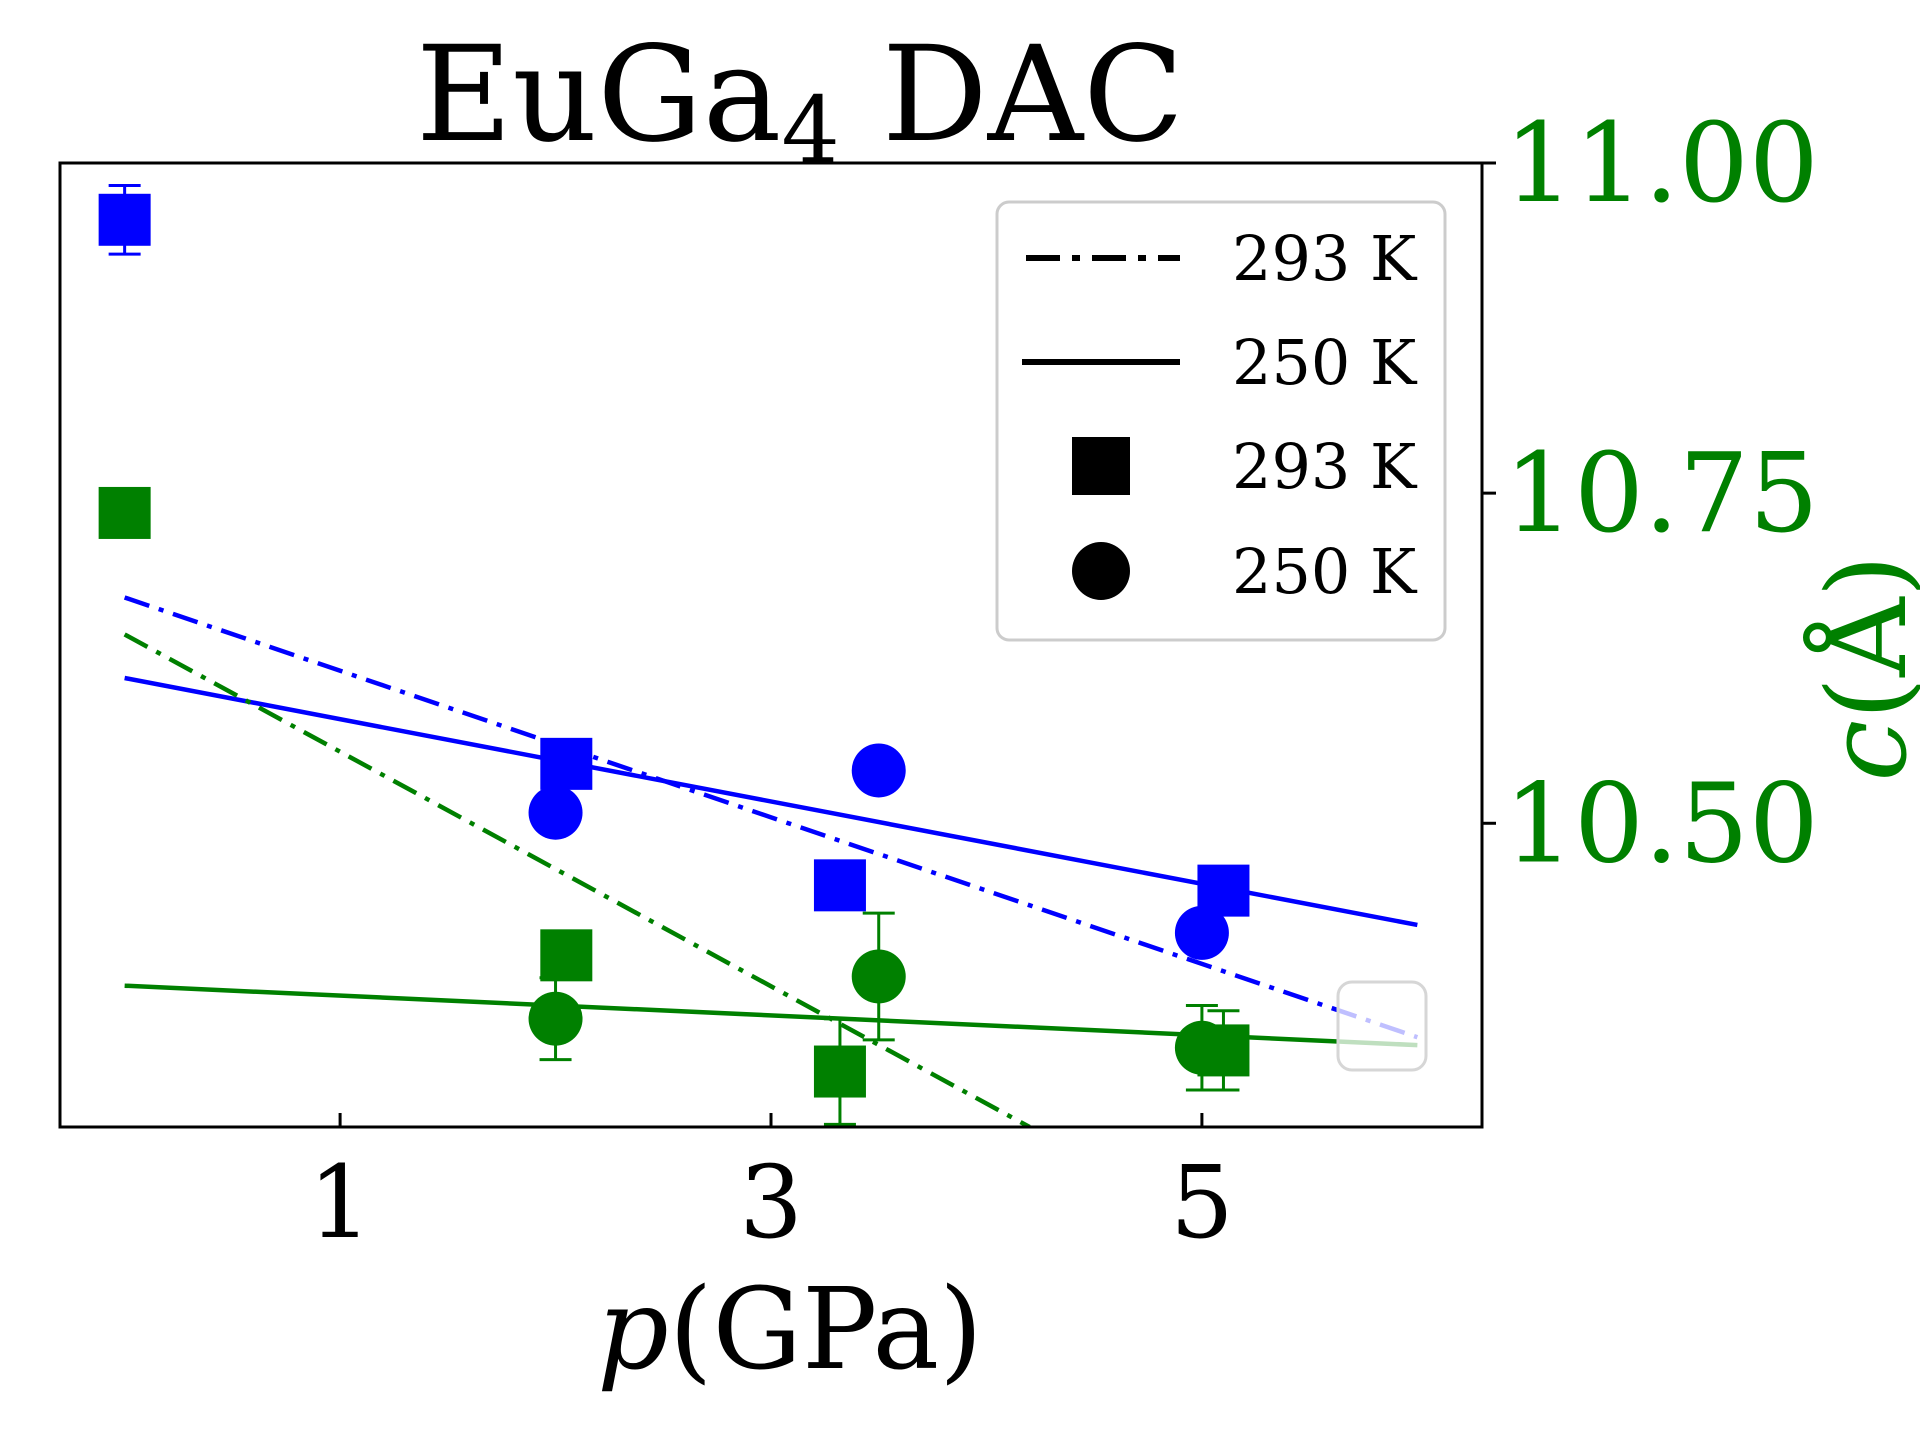 The width and height of the screenshot is (1920, 1445). Describe the element at coordinates (800, 101) in the screenshot. I see `chart-title: EuGa4 DAC` at that location.